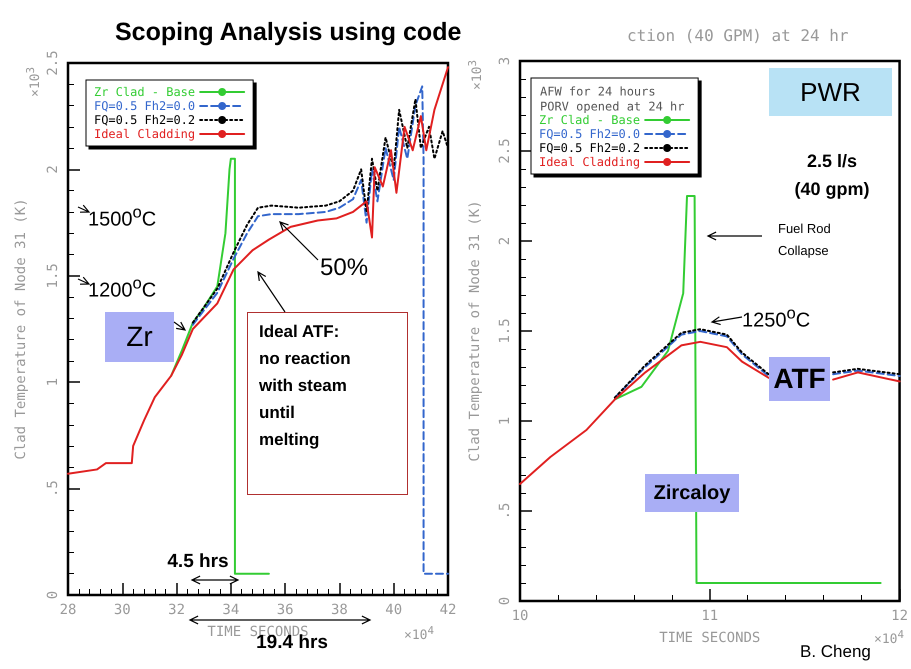  Describe the element at coordinates (122, 217) in the screenshot. I see `annotation: 1500$^{o}$C` at that location.